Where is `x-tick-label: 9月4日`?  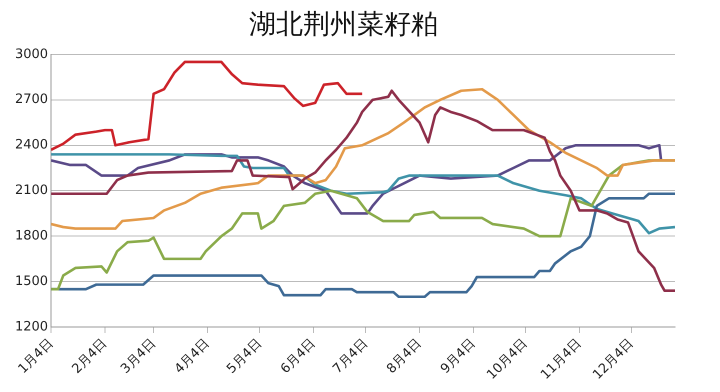
x-tick-label: 9月4日 is located at coordinates (458, 356).